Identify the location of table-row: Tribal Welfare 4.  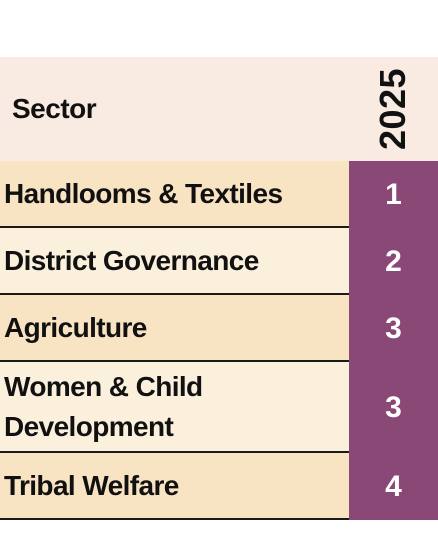
(219, 486).